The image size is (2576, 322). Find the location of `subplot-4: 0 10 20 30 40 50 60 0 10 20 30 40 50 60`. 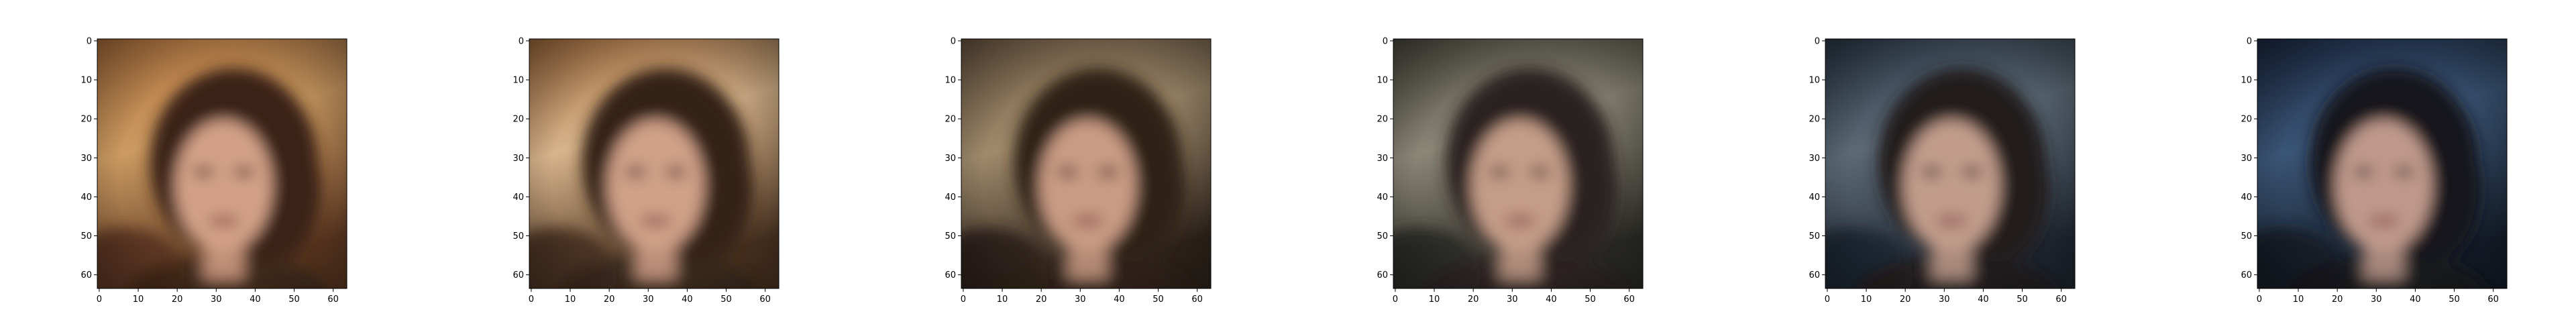

subplot-4: 0 10 20 30 40 50 60 0 10 20 30 40 50 60 is located at coordinates (1510, 169).